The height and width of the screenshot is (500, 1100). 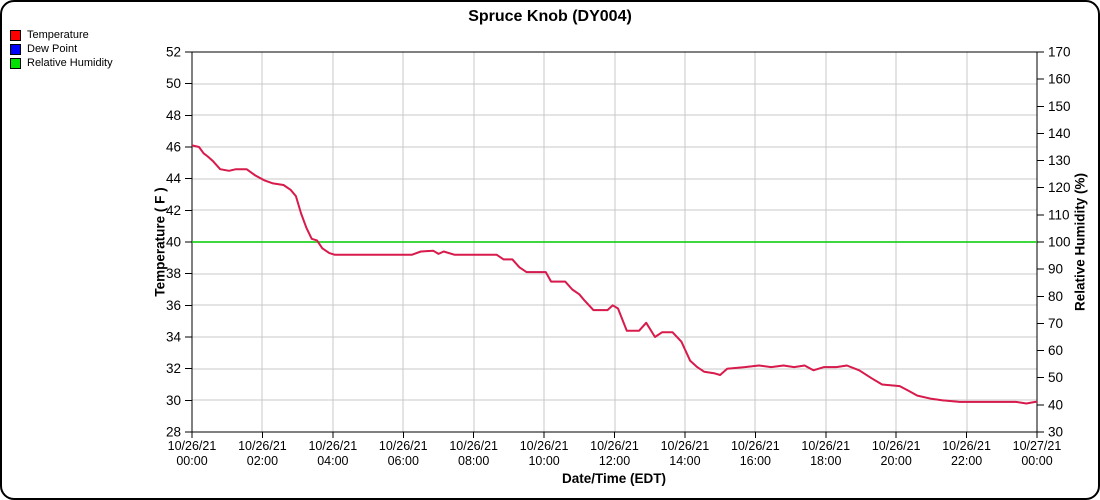 I want to click on y-right-tick-label: 50, so click(x=1055, y=377).